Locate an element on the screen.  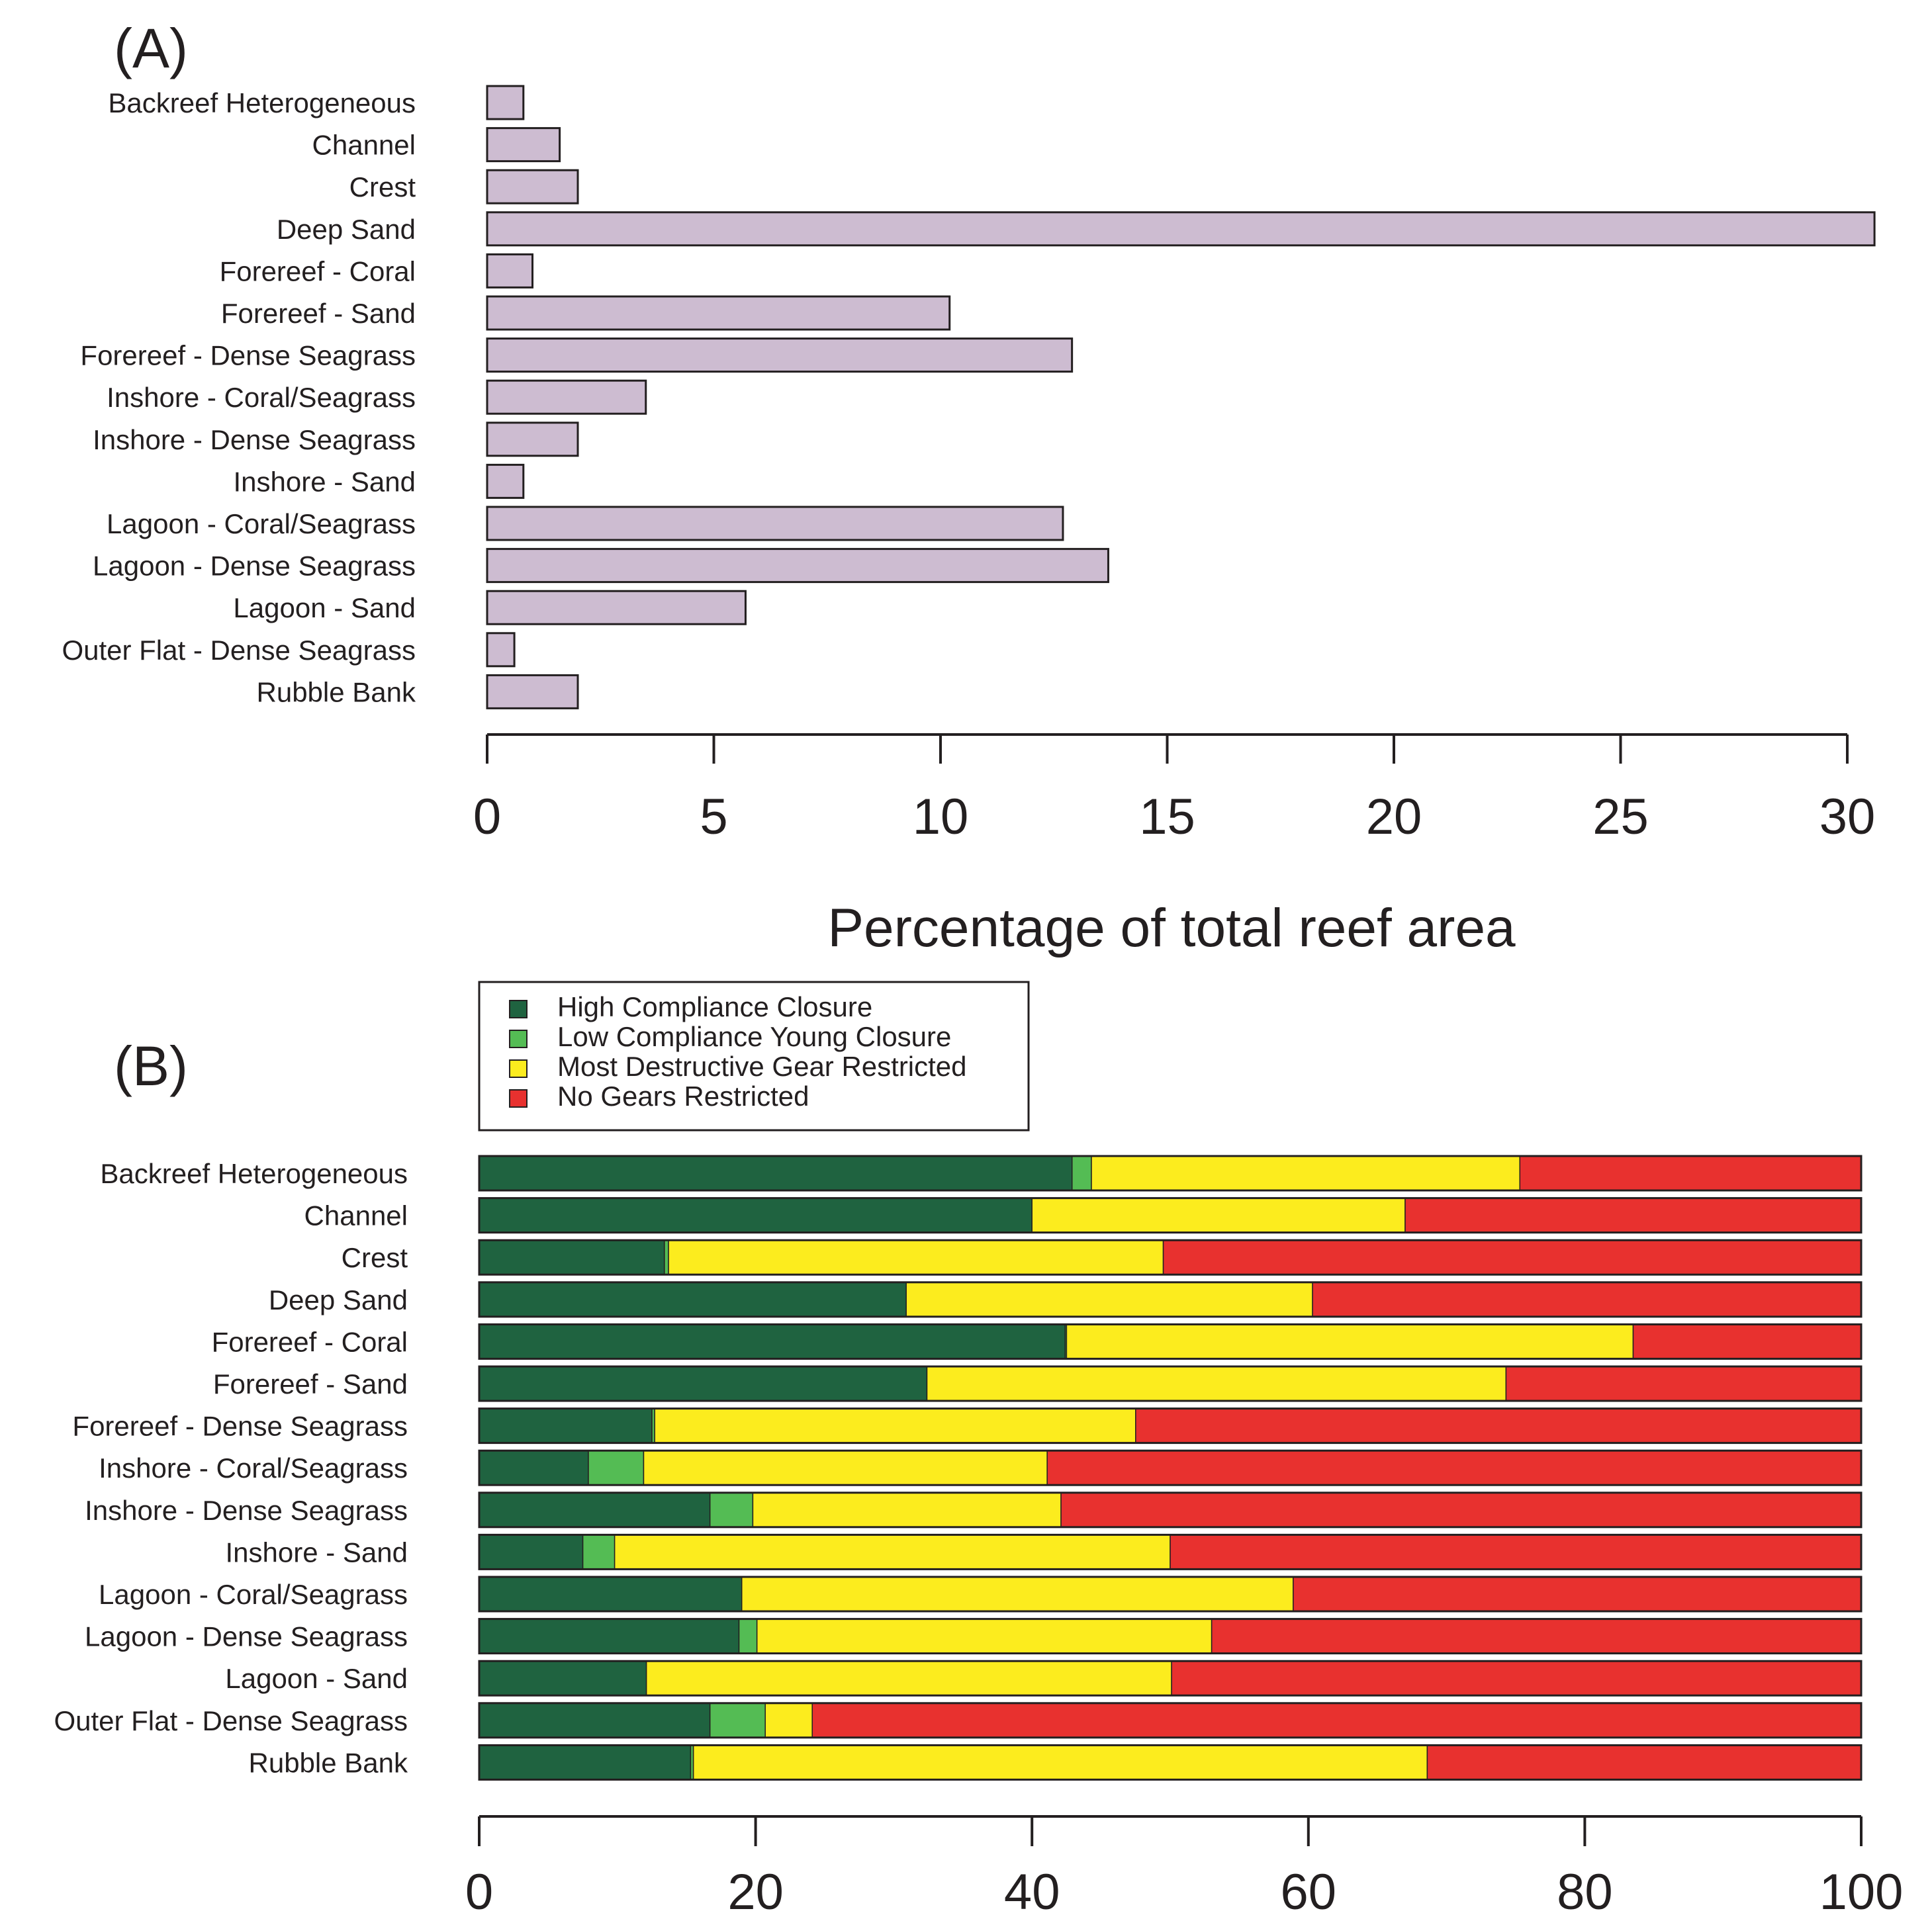
panel-a-category-label-lagoon-sand: Lagoon - Sand is located at coordinates (324, 607).